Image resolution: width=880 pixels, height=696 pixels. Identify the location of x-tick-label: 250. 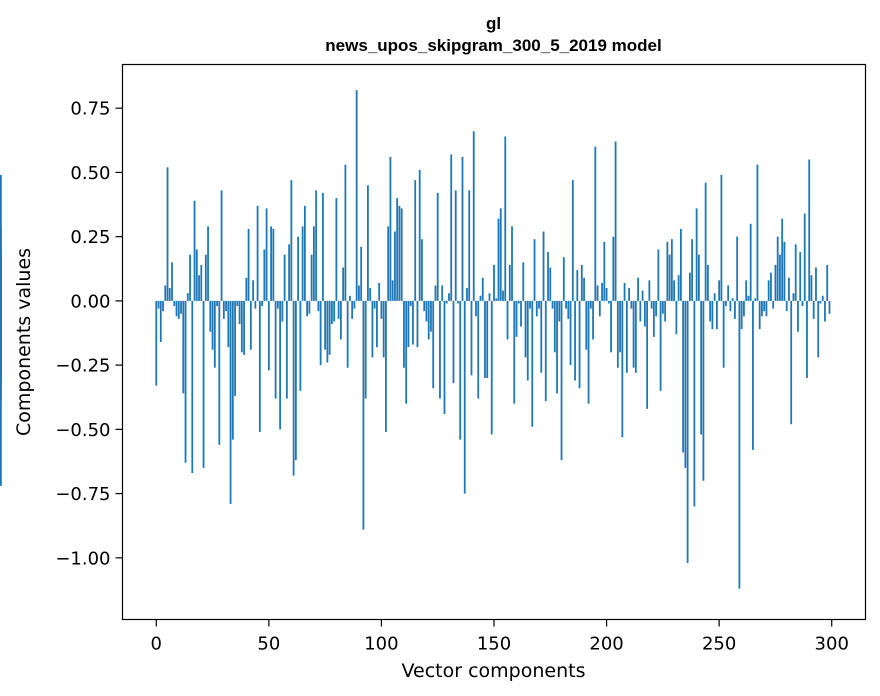
(719, 644).